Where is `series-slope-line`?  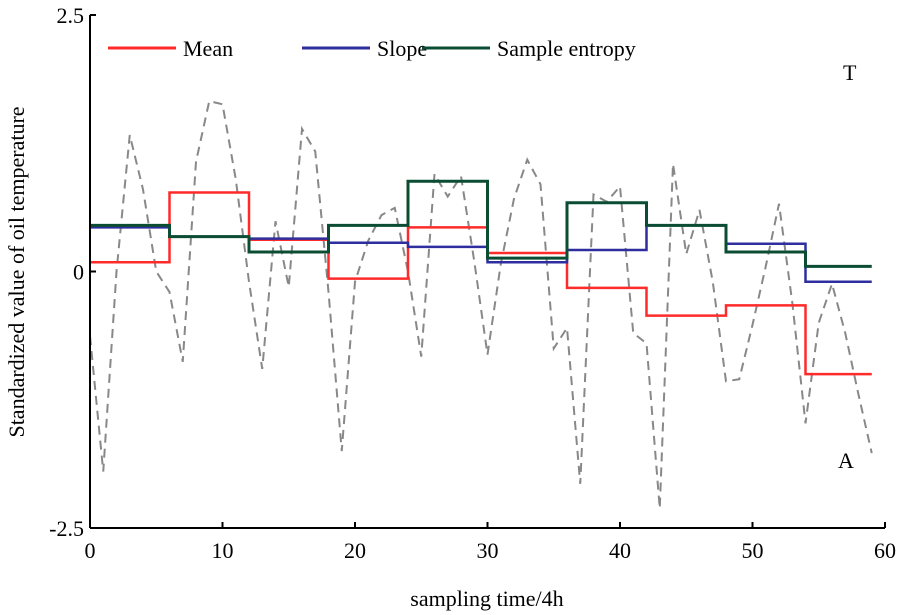
series-slope-line is located at coordinates (481, 254).